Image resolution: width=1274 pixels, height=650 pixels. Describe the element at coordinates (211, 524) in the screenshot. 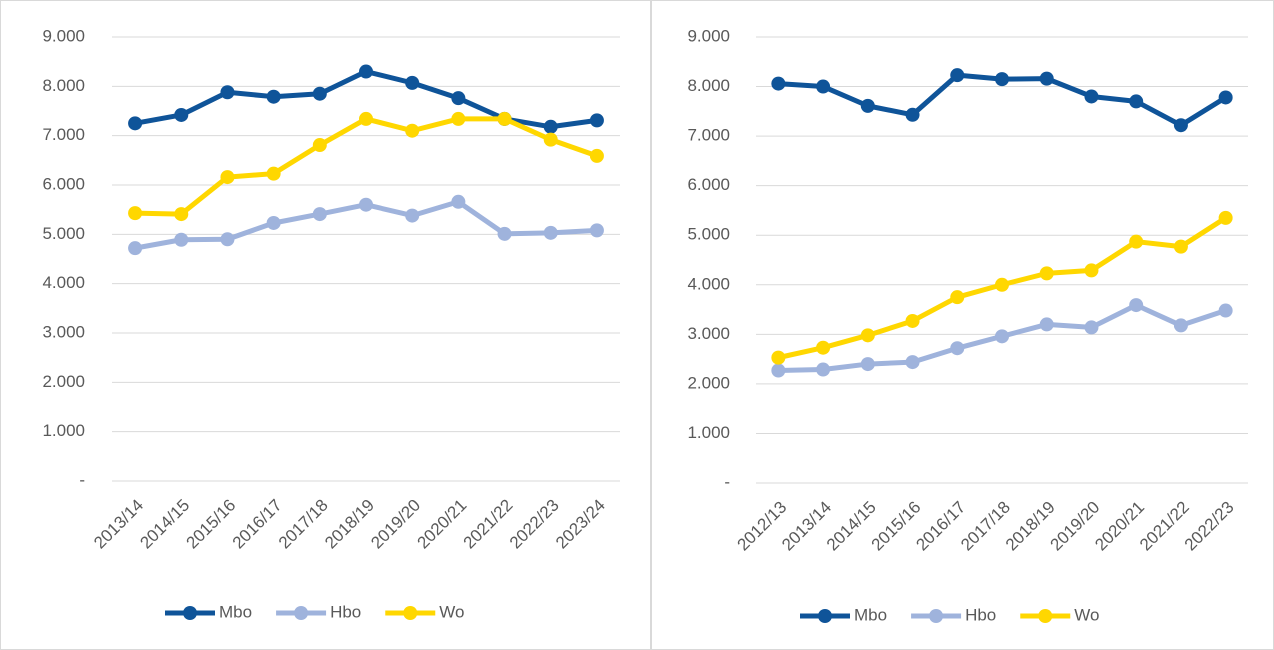

I see `x-tick-label: 2015/16` at that location.